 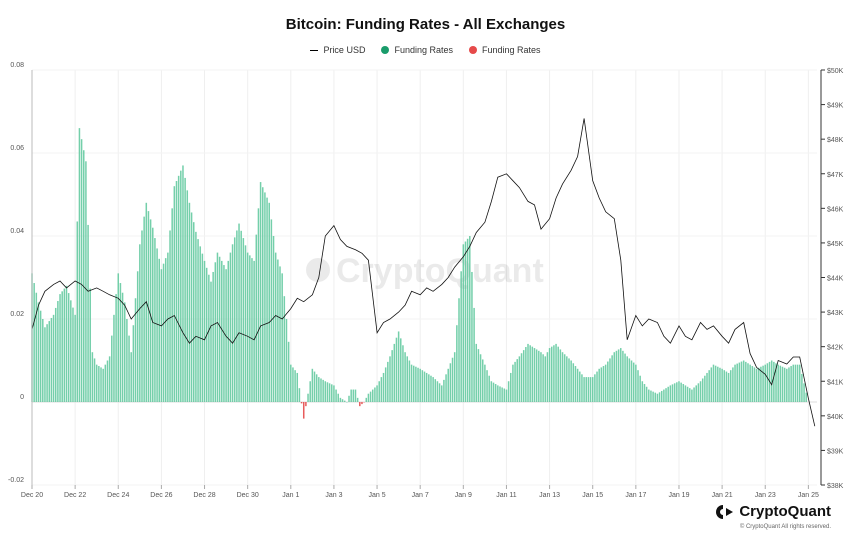 What do you see at coordinates (314, 50) in the screenshot?
I see `legend-line-icon` at bounding box center [314, 50].